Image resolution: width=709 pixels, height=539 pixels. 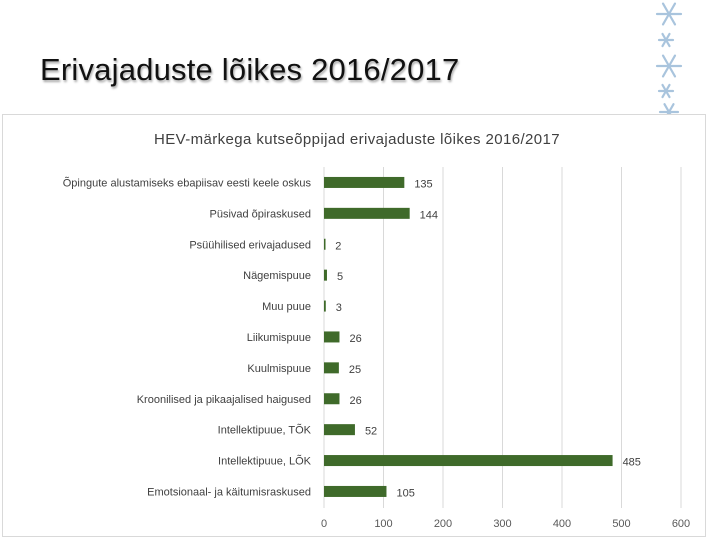 What do you see at coordinates (632, 463) in the screenshot?
I see `data-label: 485` at bounding box center [632, 463].